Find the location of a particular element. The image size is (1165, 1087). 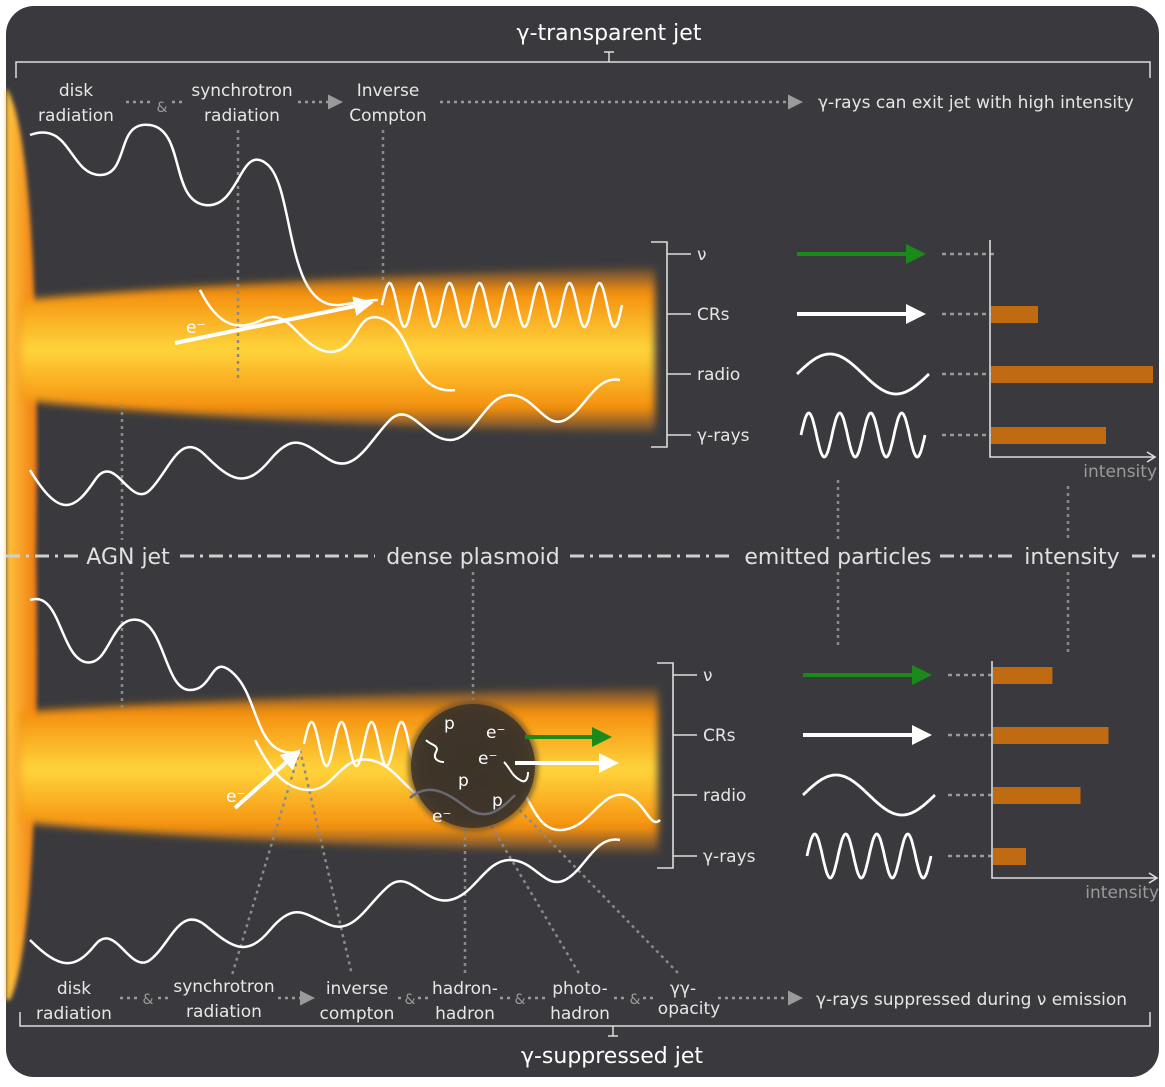

bot-result: γ-rays suppressed during ν emission is located at coordinates (971, 1000).